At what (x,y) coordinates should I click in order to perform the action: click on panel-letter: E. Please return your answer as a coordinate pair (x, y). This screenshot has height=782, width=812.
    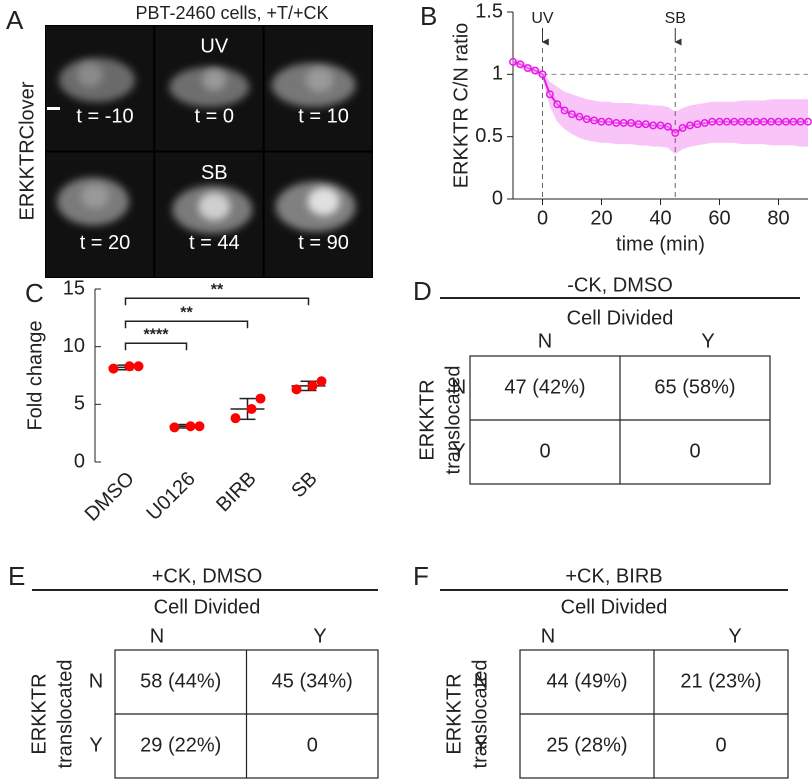
    Looking at the image, I should click on (16, 576).